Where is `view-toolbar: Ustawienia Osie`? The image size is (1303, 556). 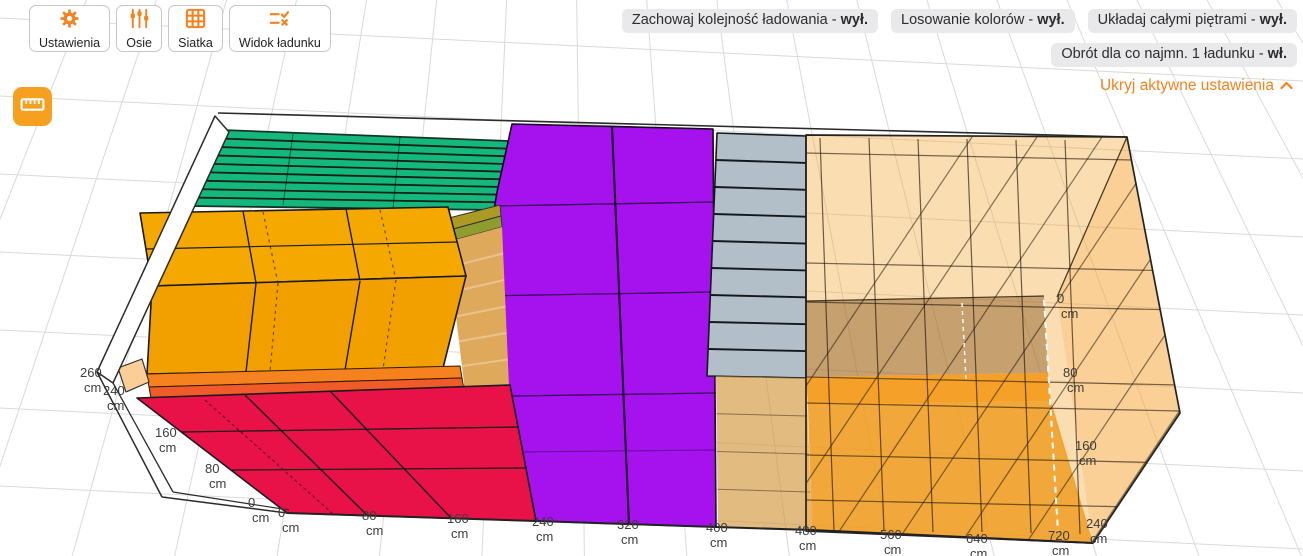 view-toolbar: Ustawienia Osie is located at coordinates (180, 28).